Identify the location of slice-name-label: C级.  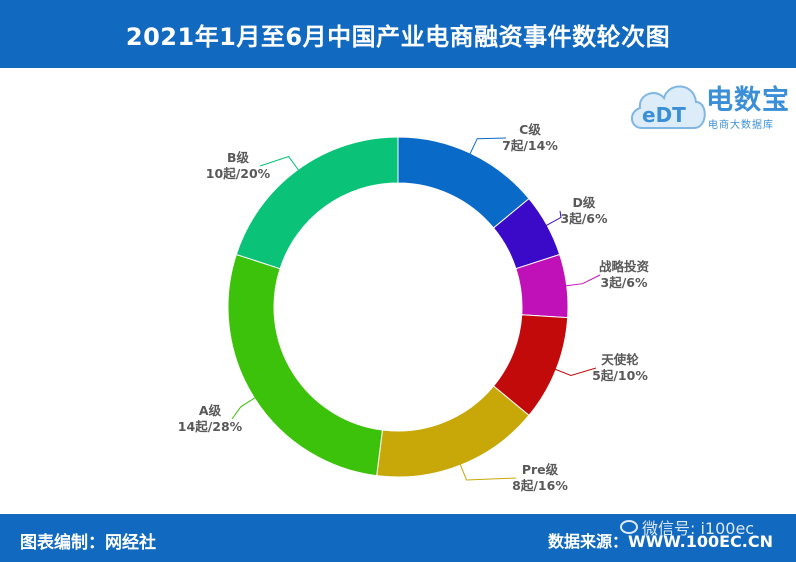
(530, 129).